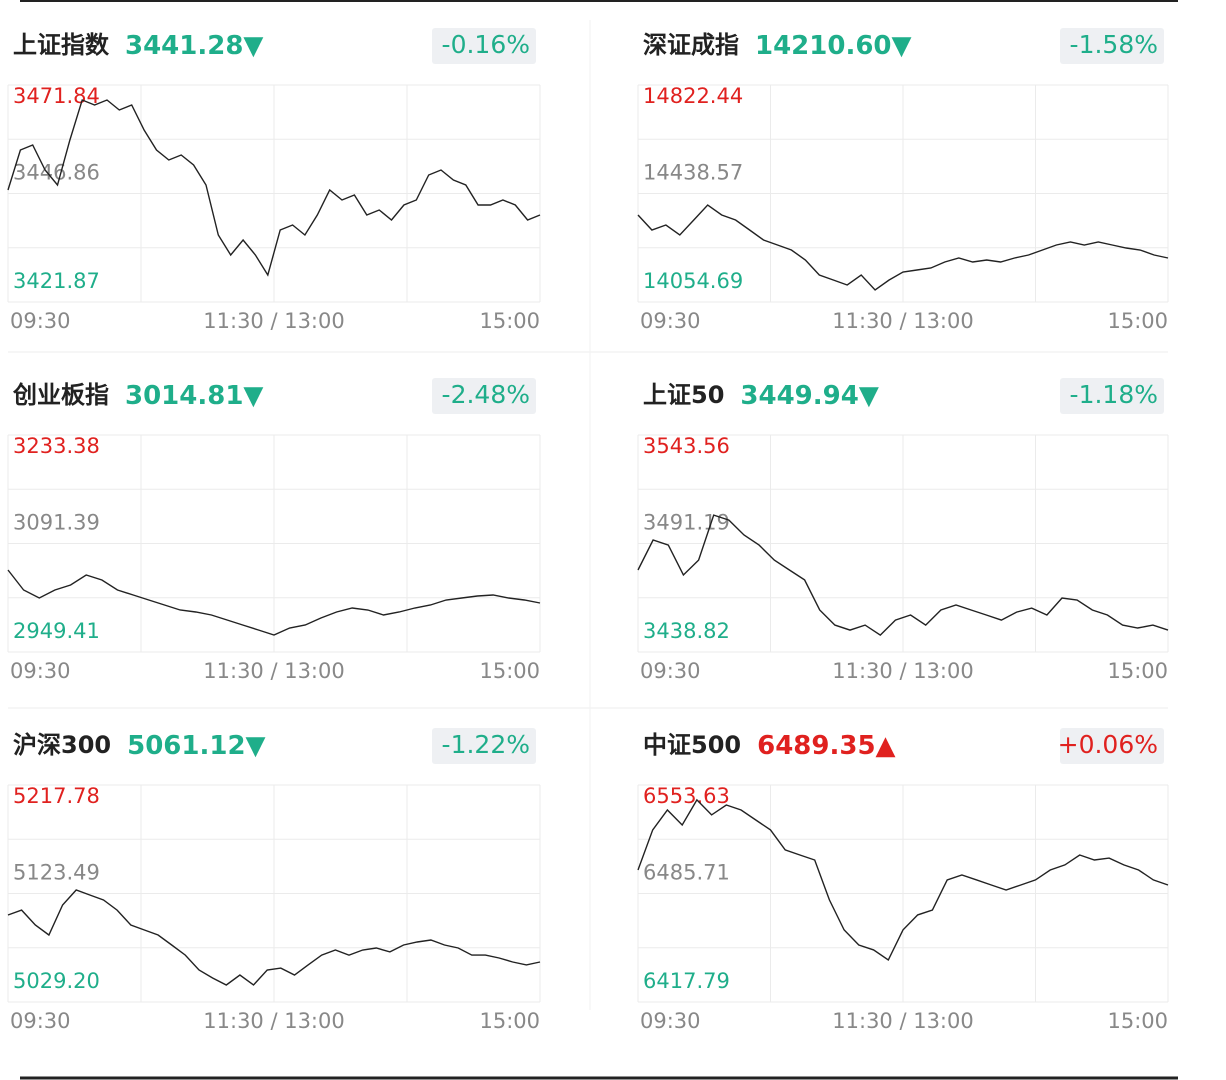 This screenshot has height=1080, width=1226. What do you see at coordinates (823, 46) in the screenshot?
I see `index-price: 14210.60` at bounding box center [823, 46].